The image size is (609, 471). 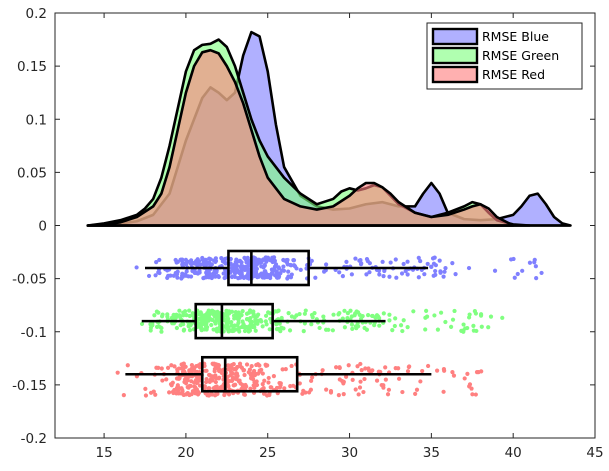 I want to click on y-tick-label: 0.15, so click(x=32, y=67).